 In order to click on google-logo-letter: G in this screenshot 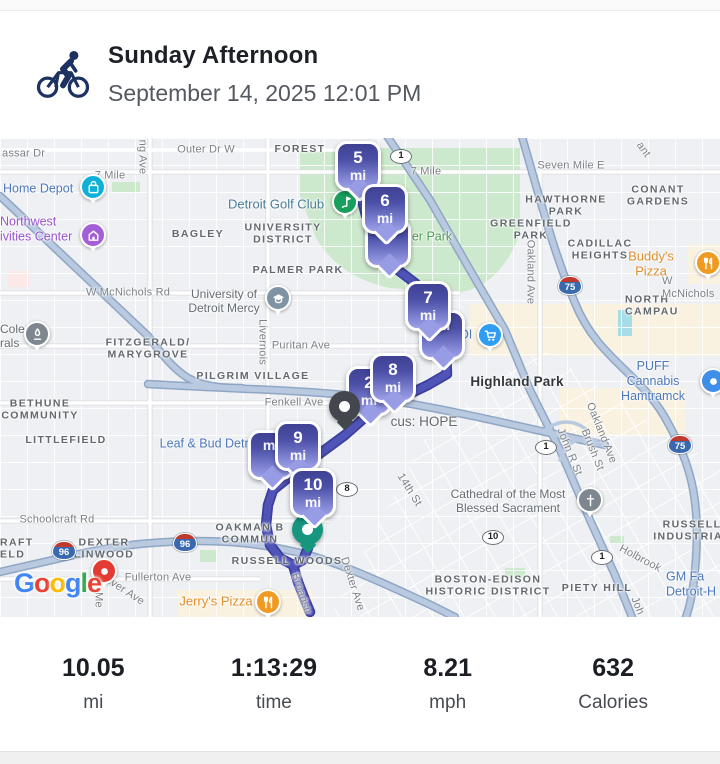, I will do `click(24, 583)`.